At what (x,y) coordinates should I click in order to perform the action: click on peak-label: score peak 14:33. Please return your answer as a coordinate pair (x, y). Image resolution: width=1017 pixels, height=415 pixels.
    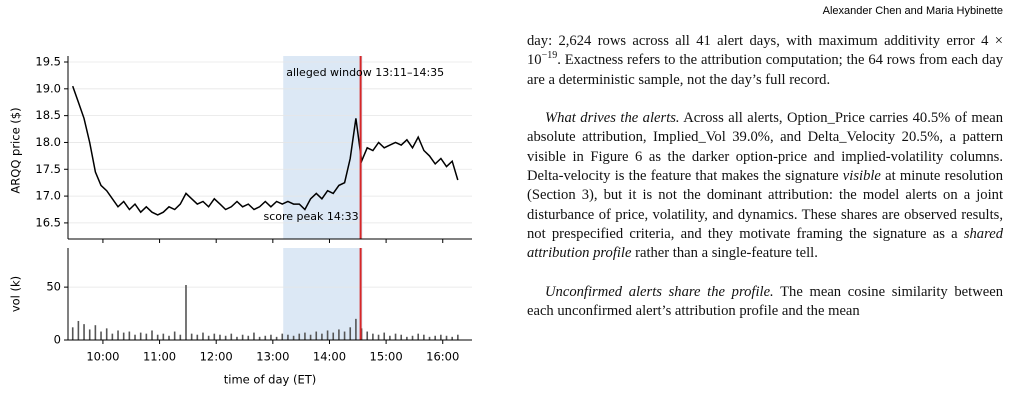
    Looking at the image, I should click on (310, 216).